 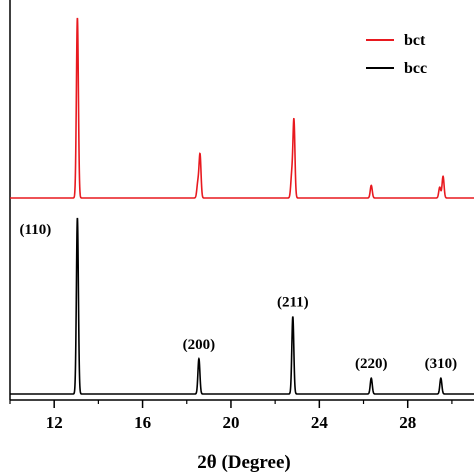 I want to click on x-tick-label: 12, so click(x=54, y=422).